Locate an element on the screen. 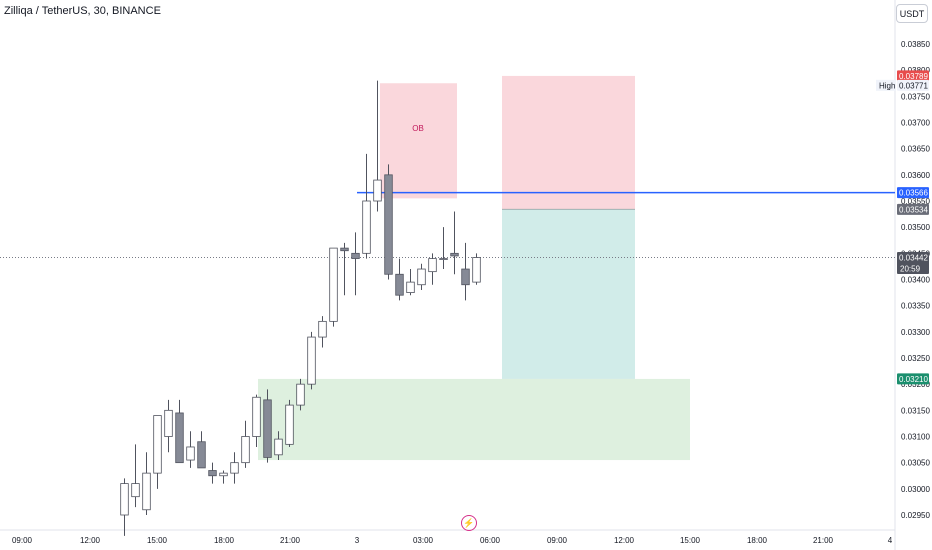  price-badge-label: High is located at coordinates (887, 85).